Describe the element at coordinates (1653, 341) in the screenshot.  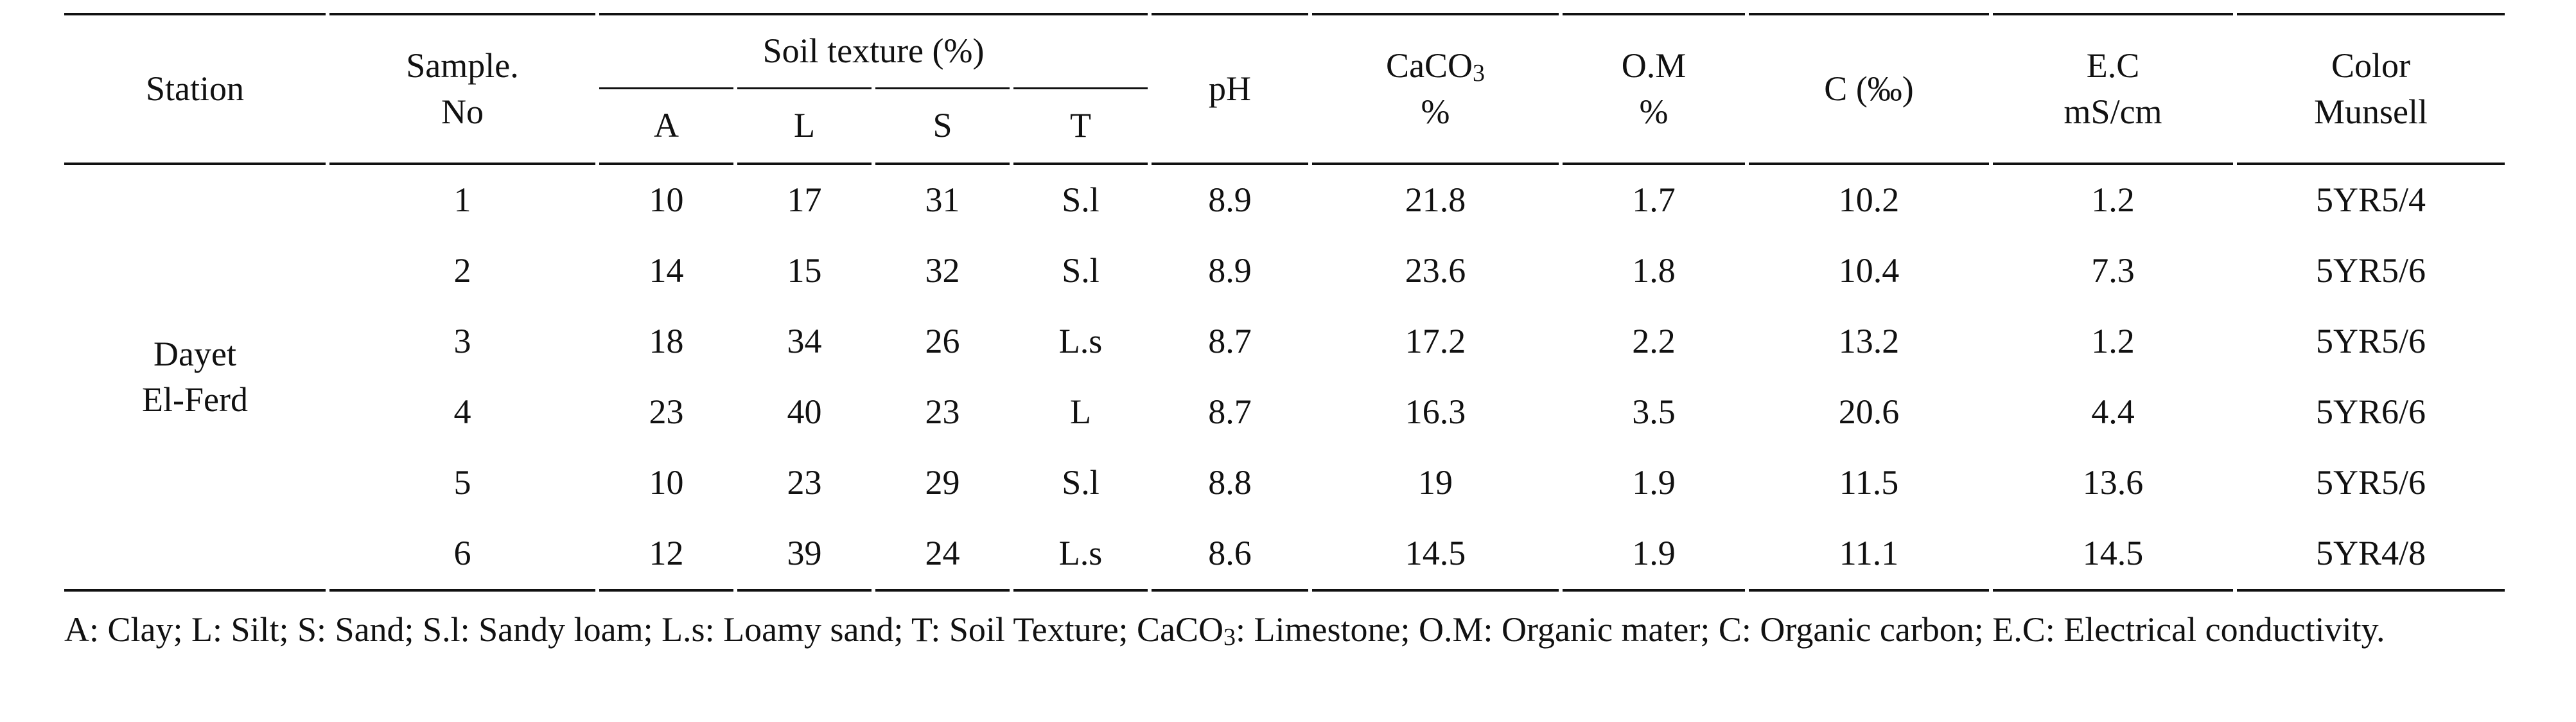
I see `om-cell: 2.2` at that location.